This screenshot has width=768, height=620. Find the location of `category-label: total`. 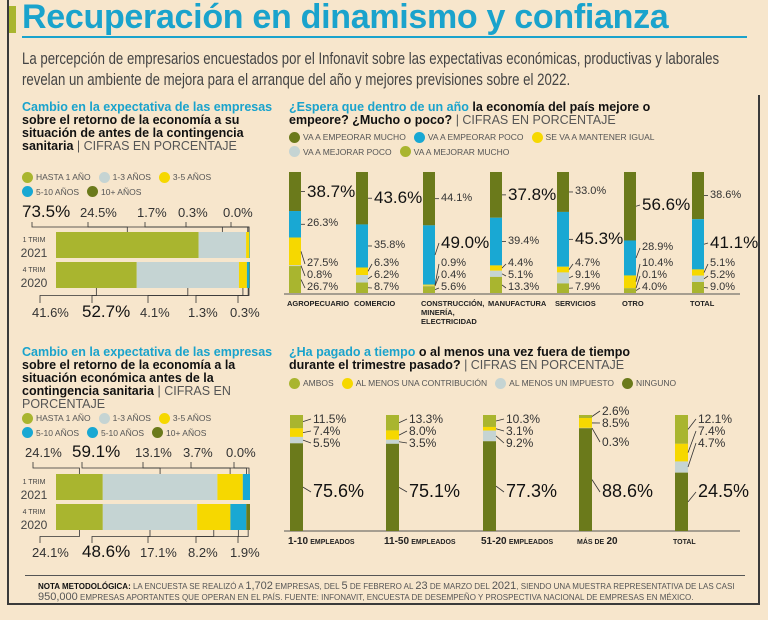

category-label: total is located at coordinates (684, 541).